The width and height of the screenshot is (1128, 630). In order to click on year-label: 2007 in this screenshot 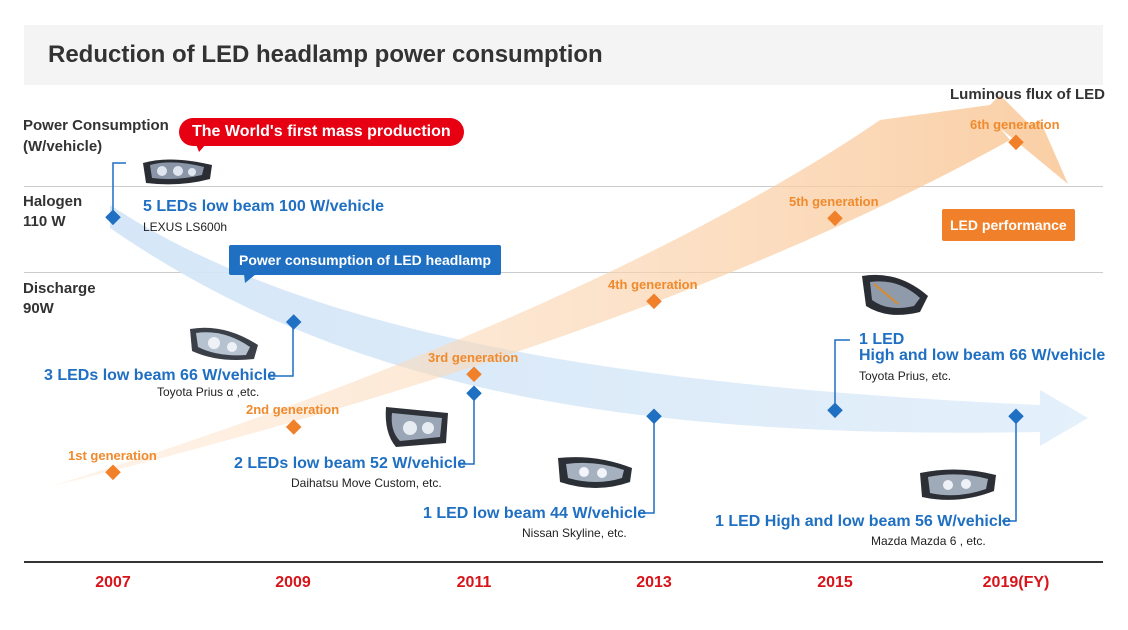, I will do `click(113, 582)`.